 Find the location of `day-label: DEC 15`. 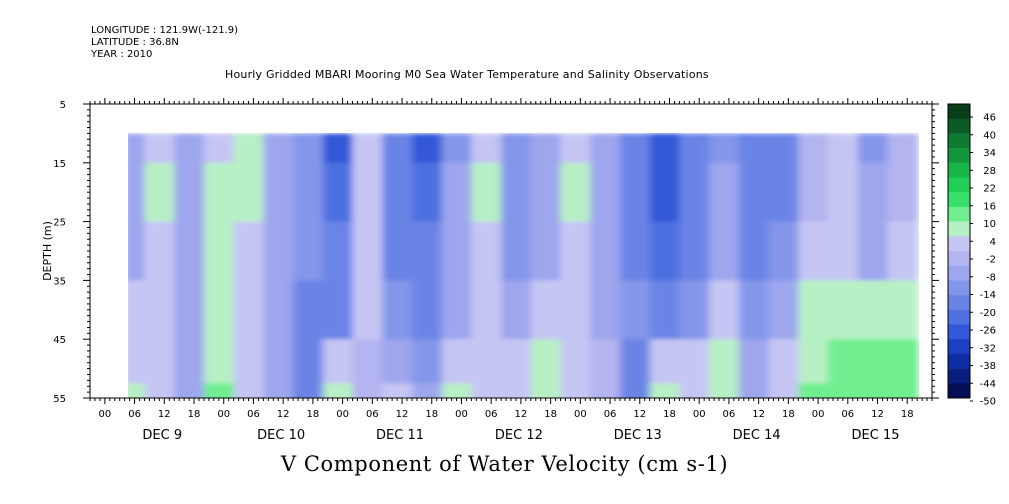

day-label: DEC 15 is located at coordinates (876, 435).